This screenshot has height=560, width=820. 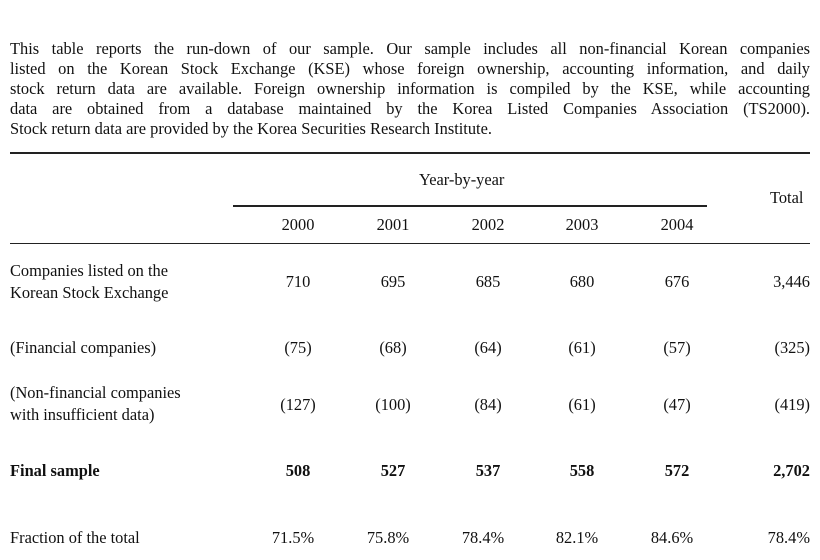 What do you see at coordinates (488, 224) in the screenshot?
I see `year-header-2002: 2002` at bounding box center [488, 224].